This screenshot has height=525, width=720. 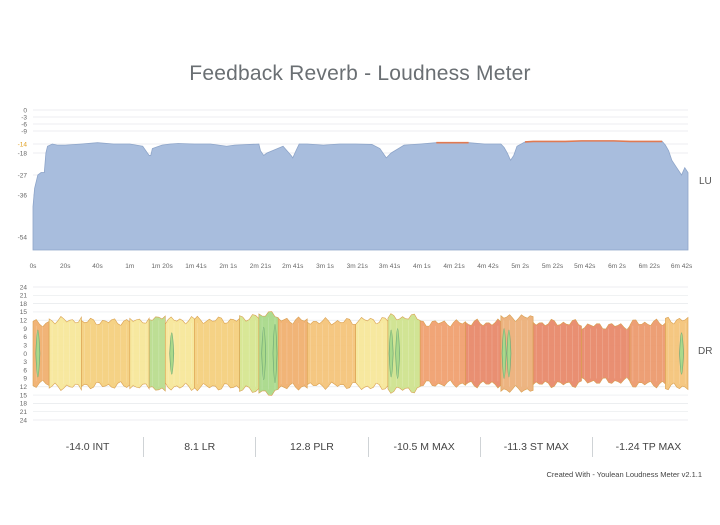 I want to click on stat-momentary-max: -10.5 M MAX, so click(x=425, y=447).